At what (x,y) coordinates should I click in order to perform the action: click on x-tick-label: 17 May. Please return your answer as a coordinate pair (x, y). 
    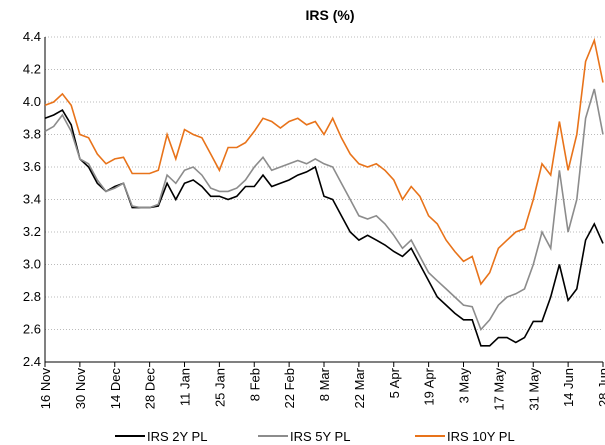
    Looking at the image, I should click on (498, 389).